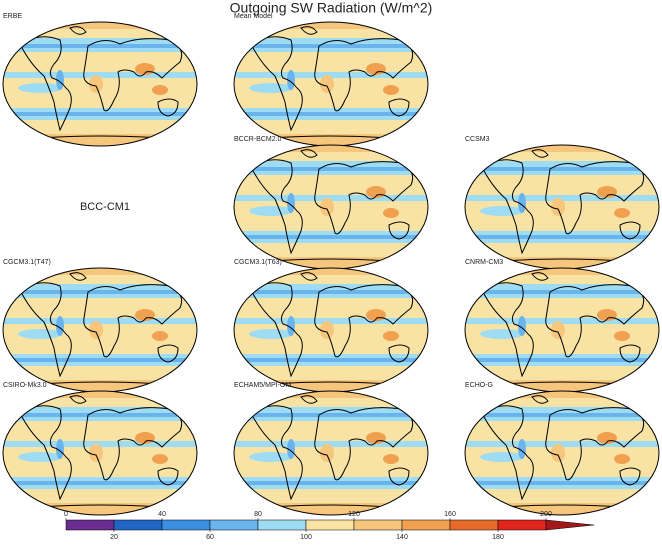 The image size is (662, 547). What do you see at coordinates (498, 537) in the screenshot?
I see `colorbar-tick-label: 180` at bounding box center [498, 537].